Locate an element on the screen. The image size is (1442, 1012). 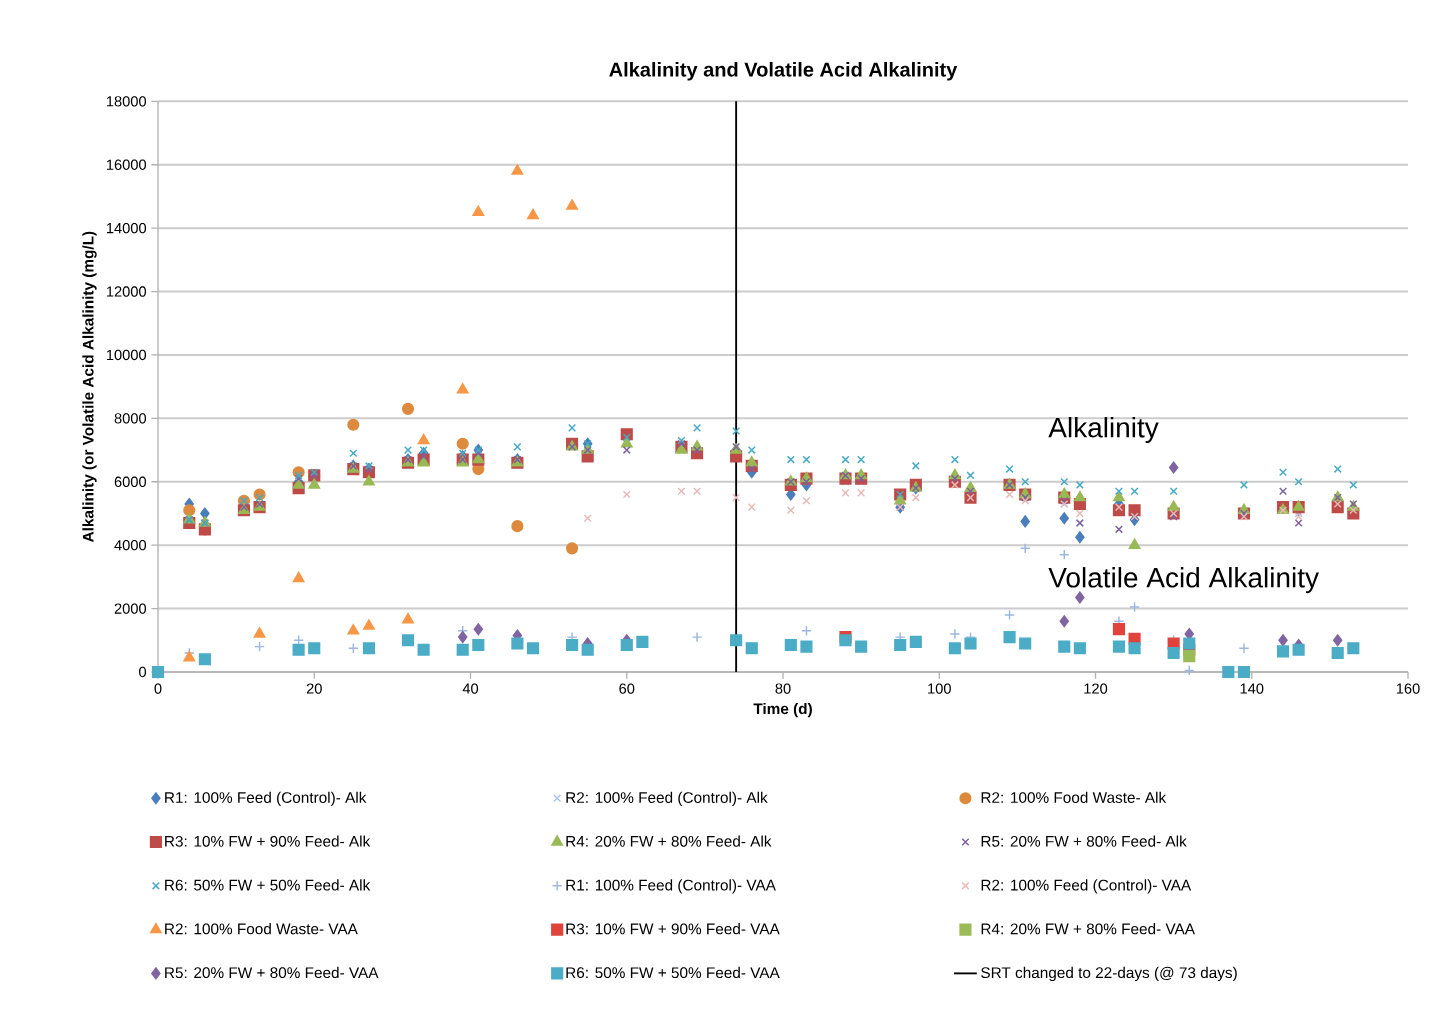
legend-label: R5: 20% FW + 80% Feed- Alk is located at coordinates (1084, 841).